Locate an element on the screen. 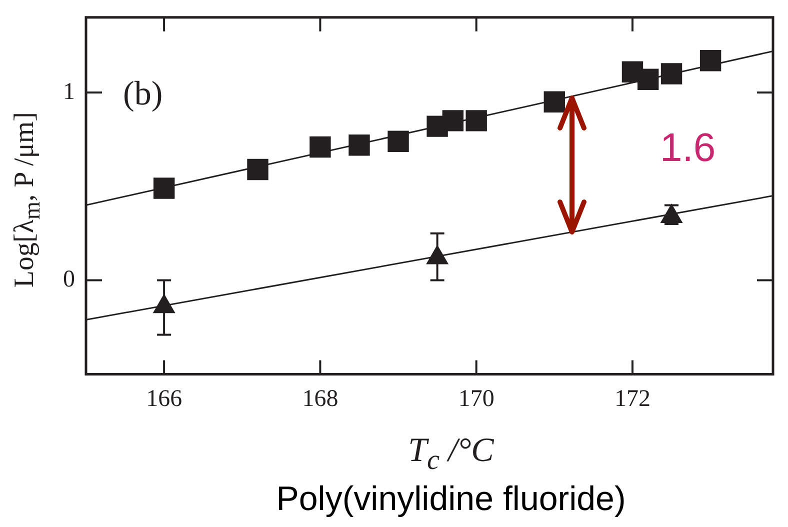 The width and height of the screenshot is (788, 527). y-tick-label: 1 is located at coordinates (69, 91).